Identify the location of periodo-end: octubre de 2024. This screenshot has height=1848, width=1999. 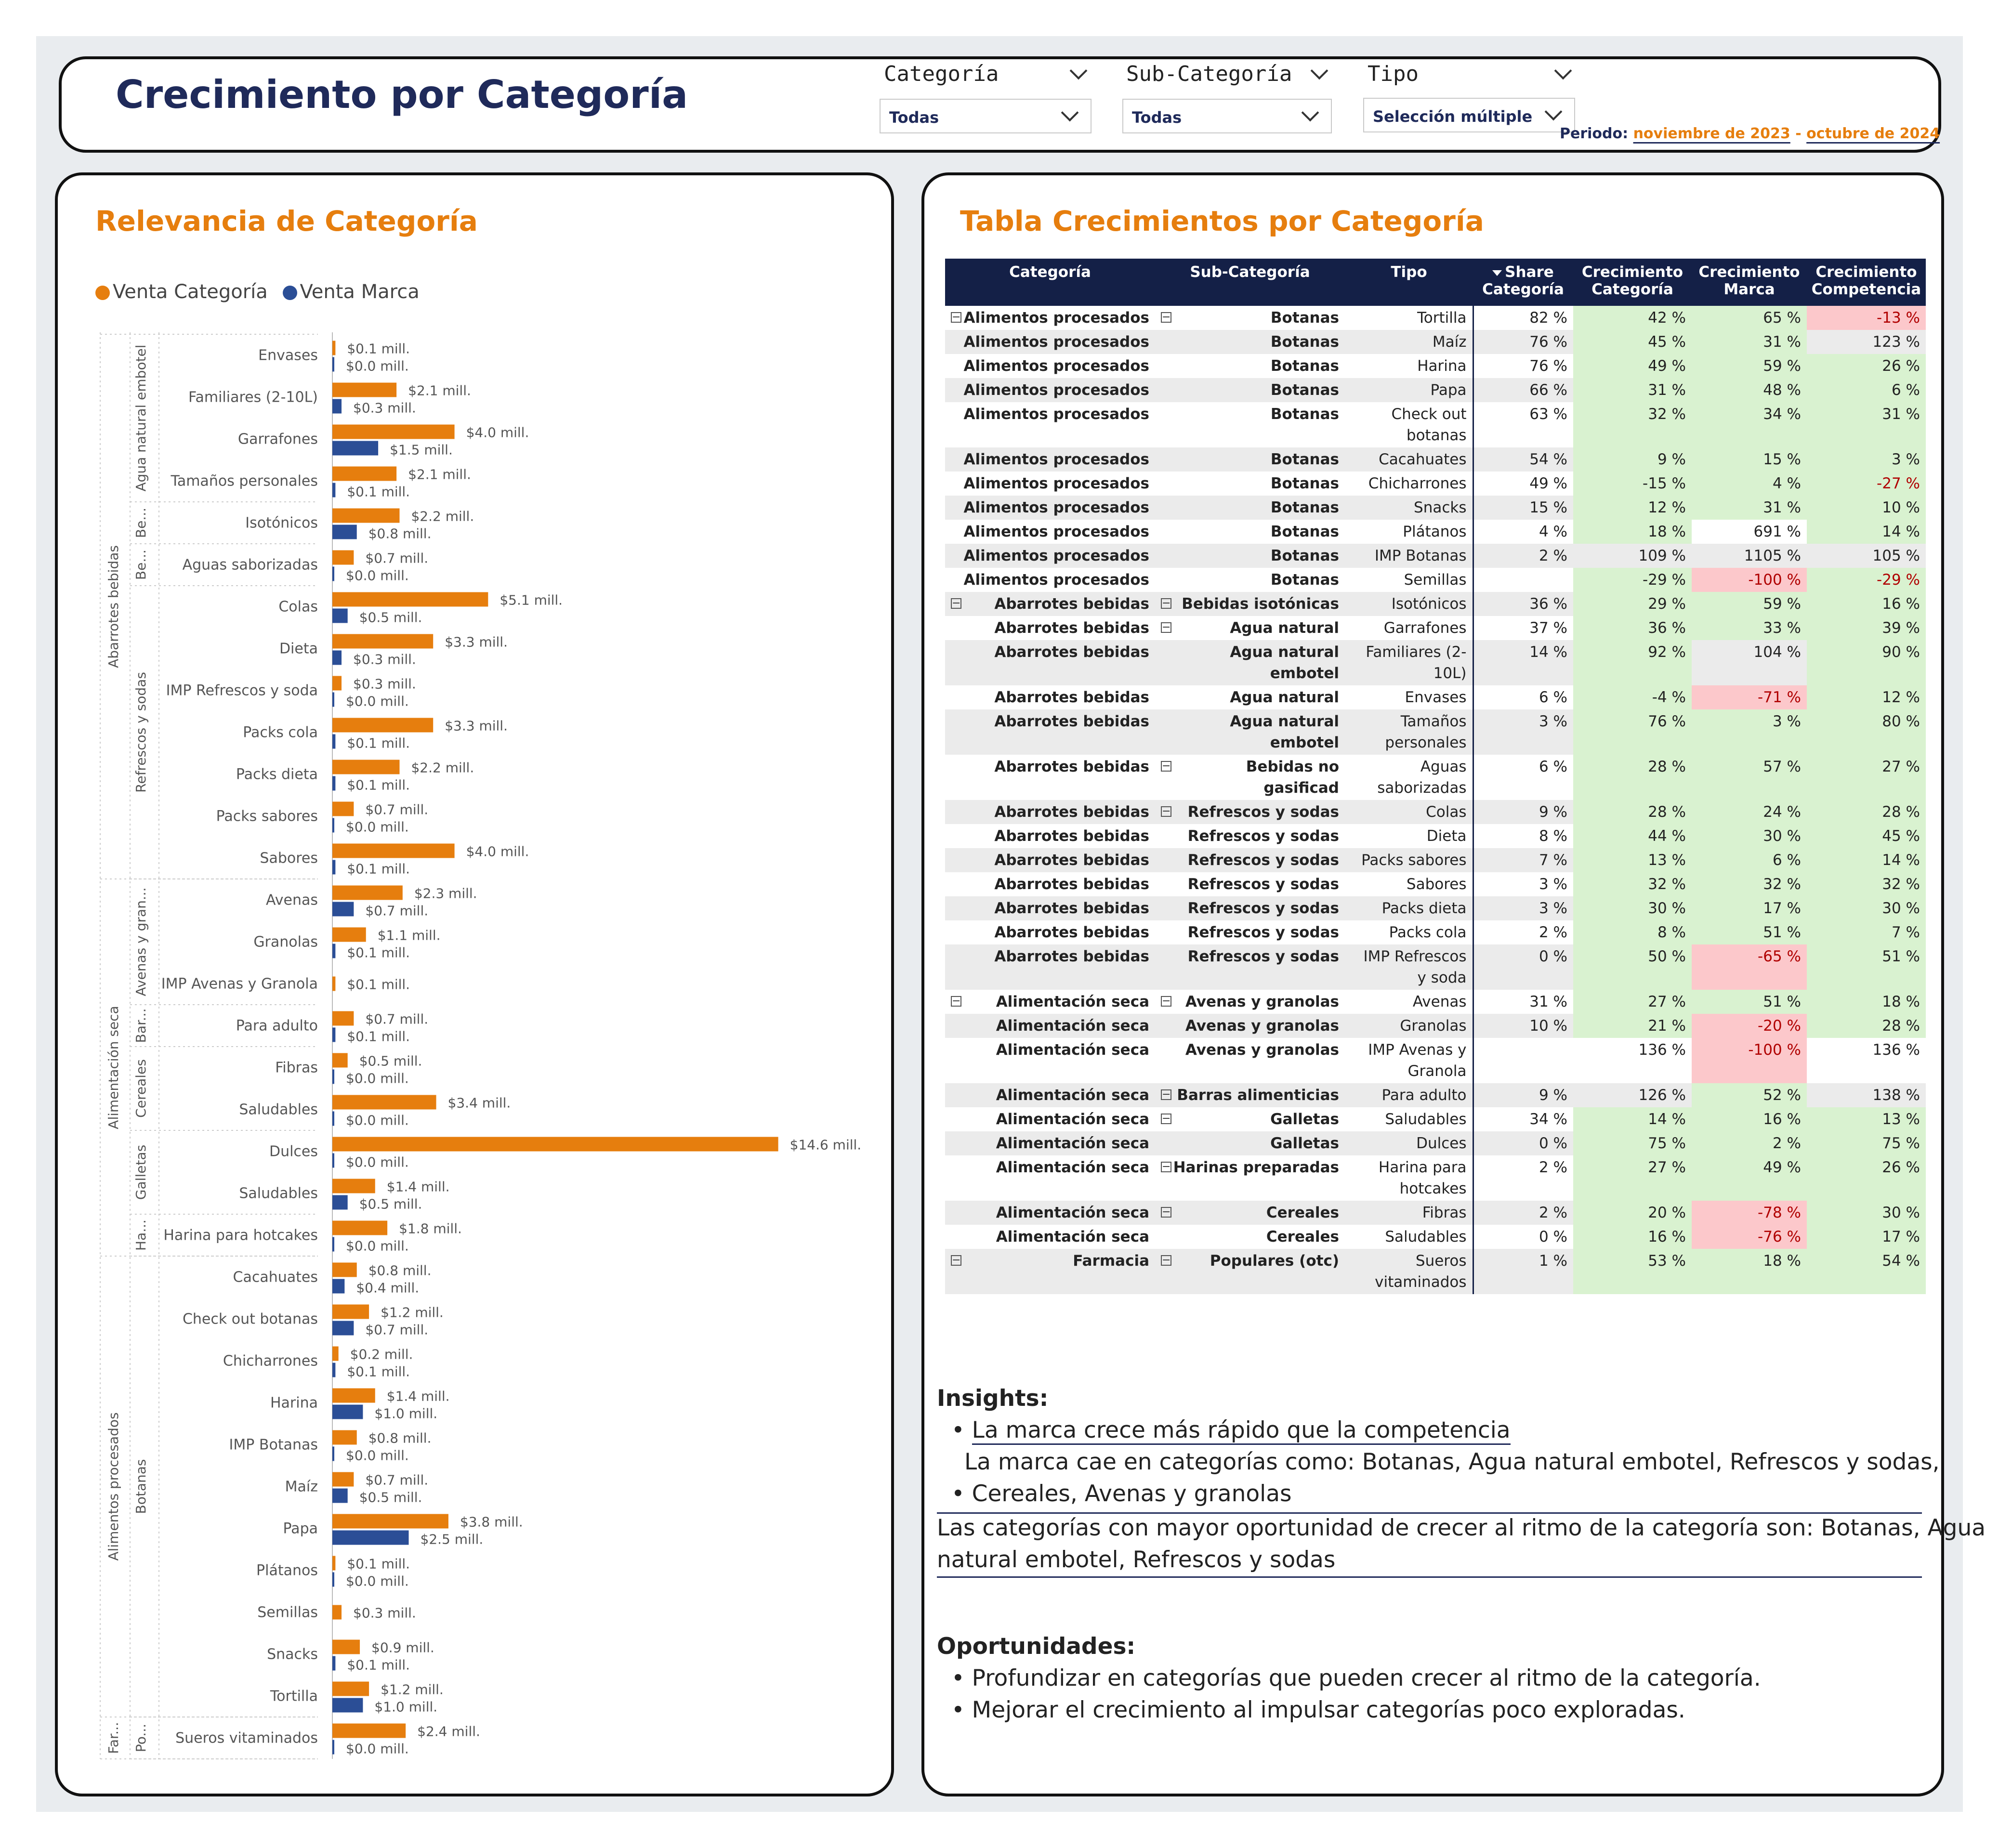
(1873, 133).